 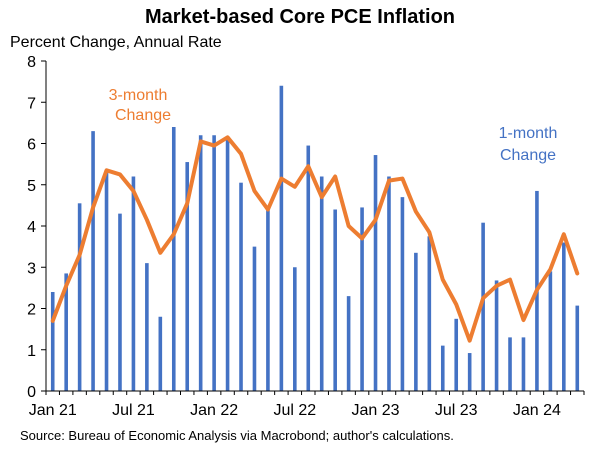 What do you see at coordinates (31, 103) in the screenshot?
I see `y-tick-label: 7` at bounding box center [31, 103].